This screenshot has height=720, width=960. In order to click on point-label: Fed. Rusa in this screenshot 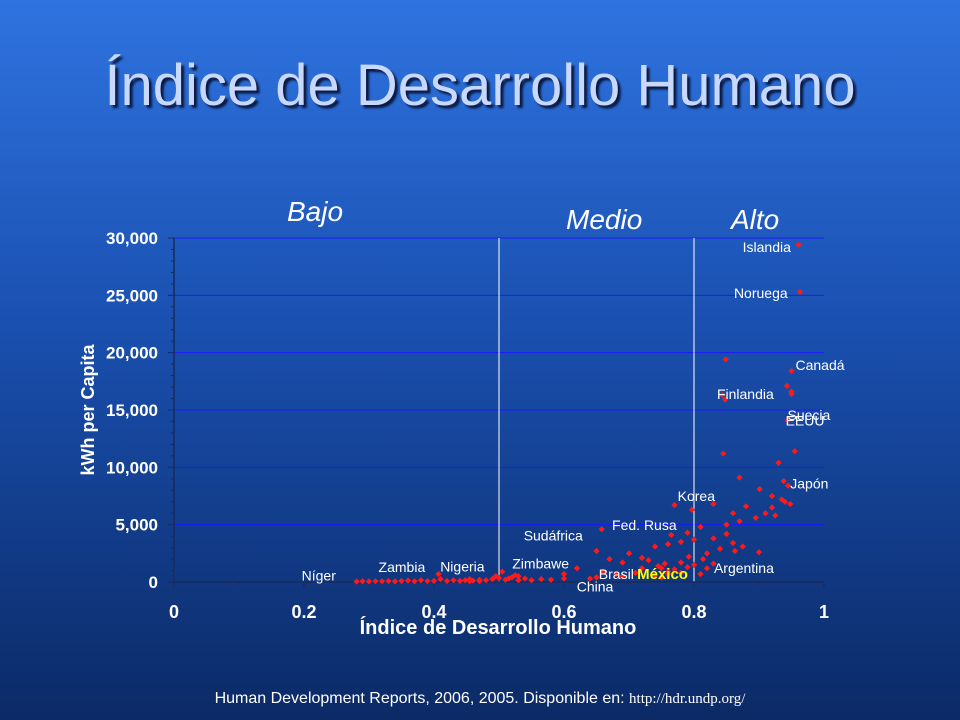, I will do `click(644, 525)`.